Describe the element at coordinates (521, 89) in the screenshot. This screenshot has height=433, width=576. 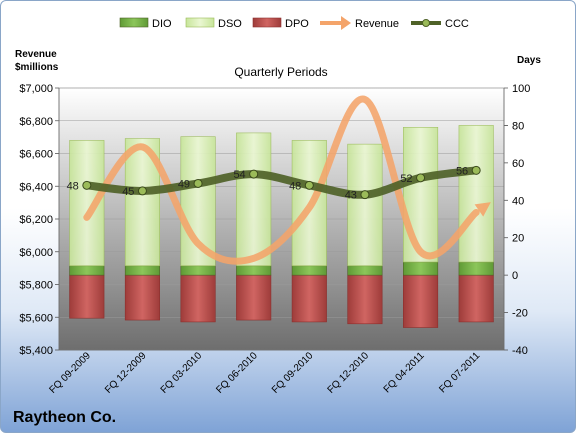
I see `right-axis-tick-label: 100` at that location.